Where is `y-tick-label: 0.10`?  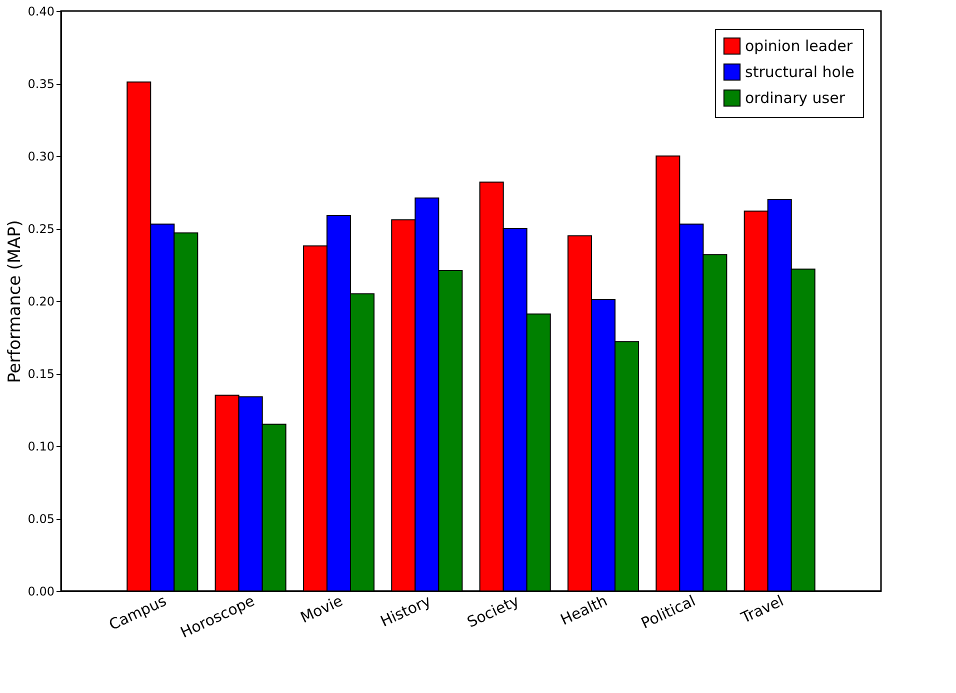
y-tick-label: 0.10 is located at coordinates (41, 447).